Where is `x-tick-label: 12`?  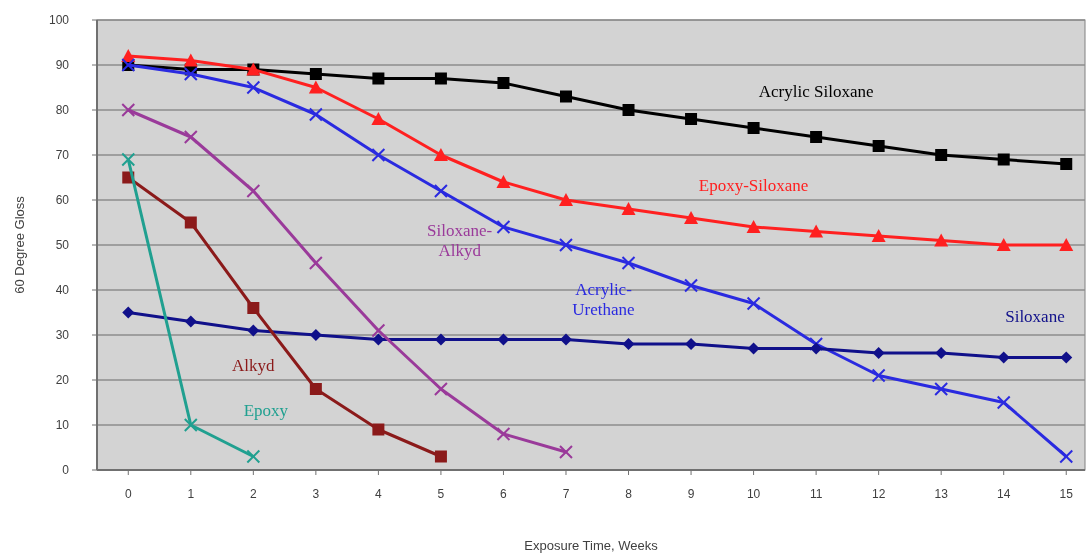
x-tick-label: 12 is located at coordinates (878, 494).